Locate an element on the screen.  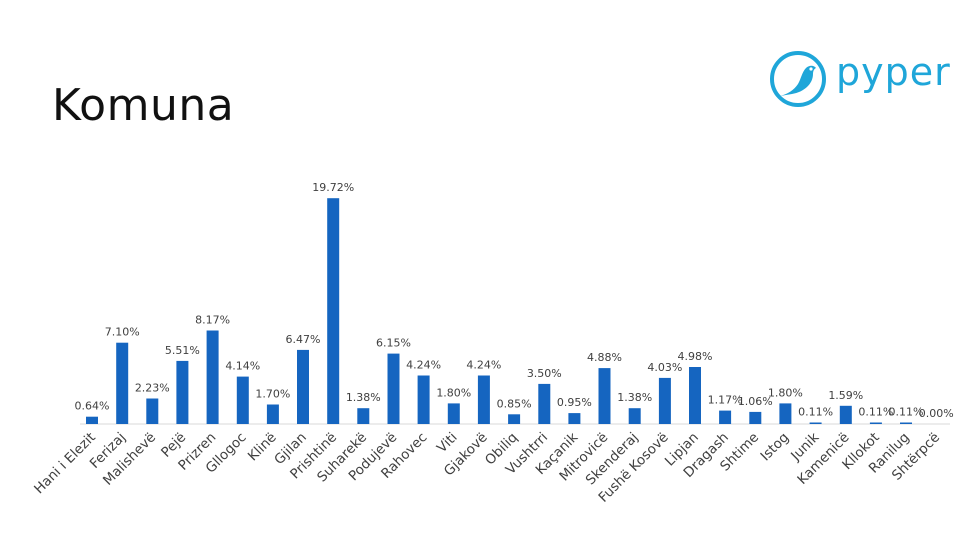
data-label: 4.03% is located at coordinates (664, 367).